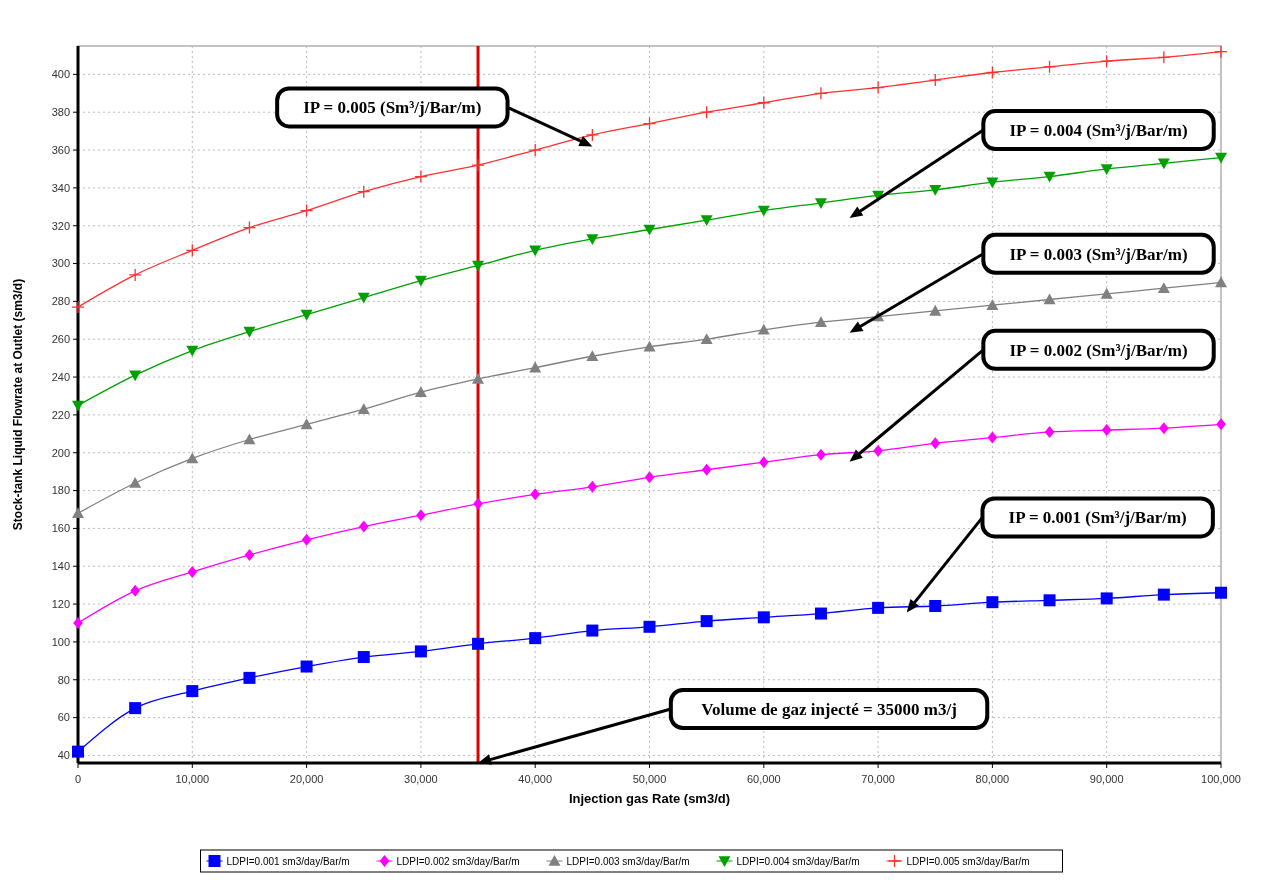 The height and width of the screenshot is (883, 1263). What do you see at coordinates (421, 779) in the screenshot?
I see `x-tick-label: 30,000` at bounding box center [421, 779].